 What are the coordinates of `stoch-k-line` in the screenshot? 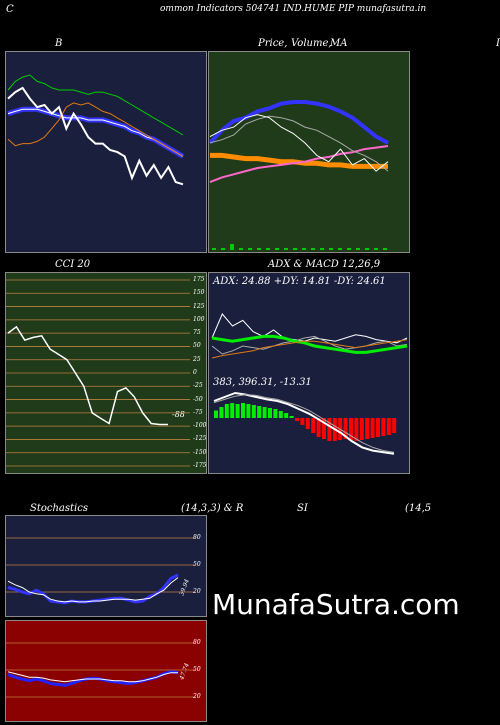 It's located at (93, 589).